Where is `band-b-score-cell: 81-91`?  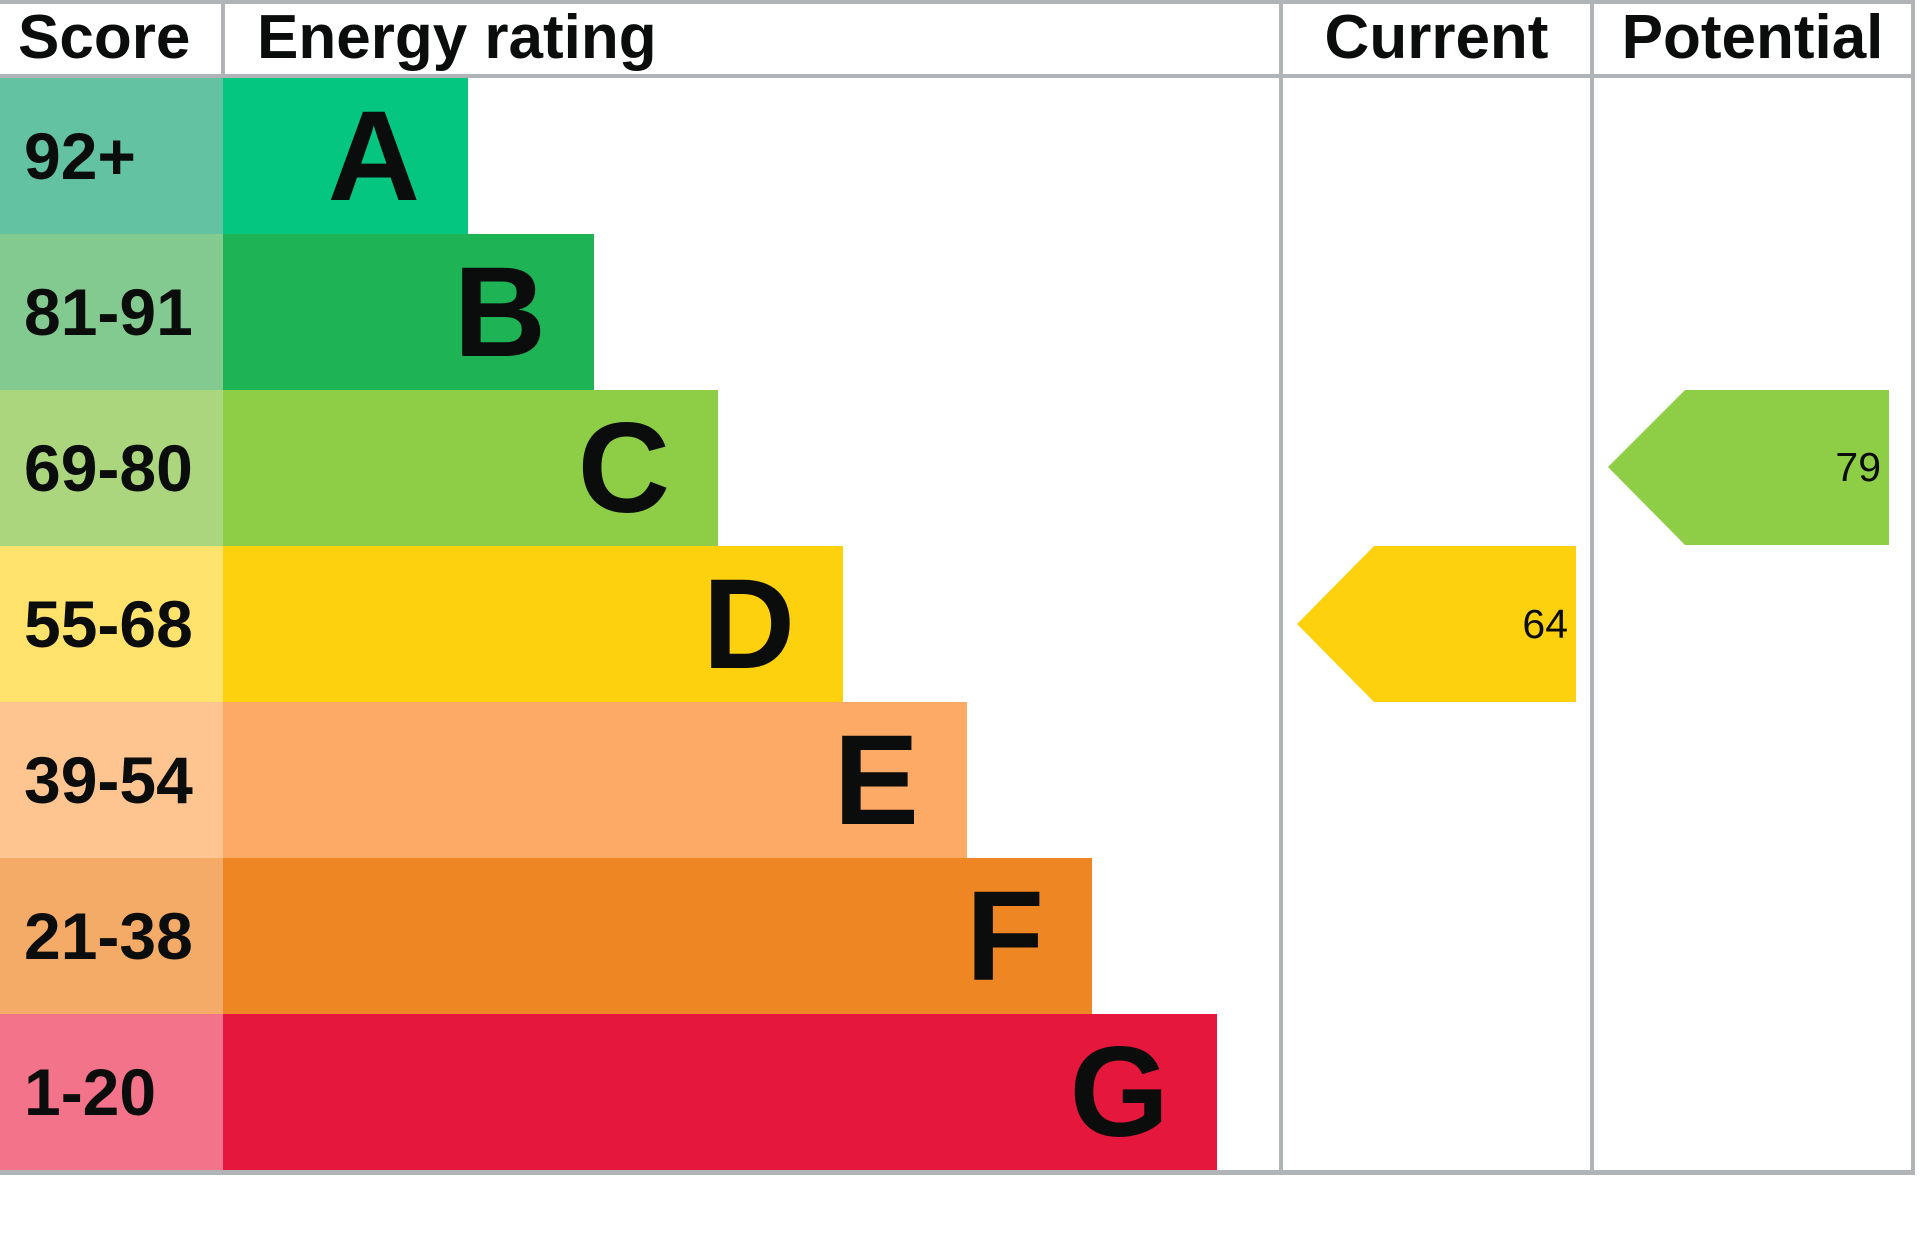
band-b-score-cell: 81-91 is located at coordinates (111, 312).